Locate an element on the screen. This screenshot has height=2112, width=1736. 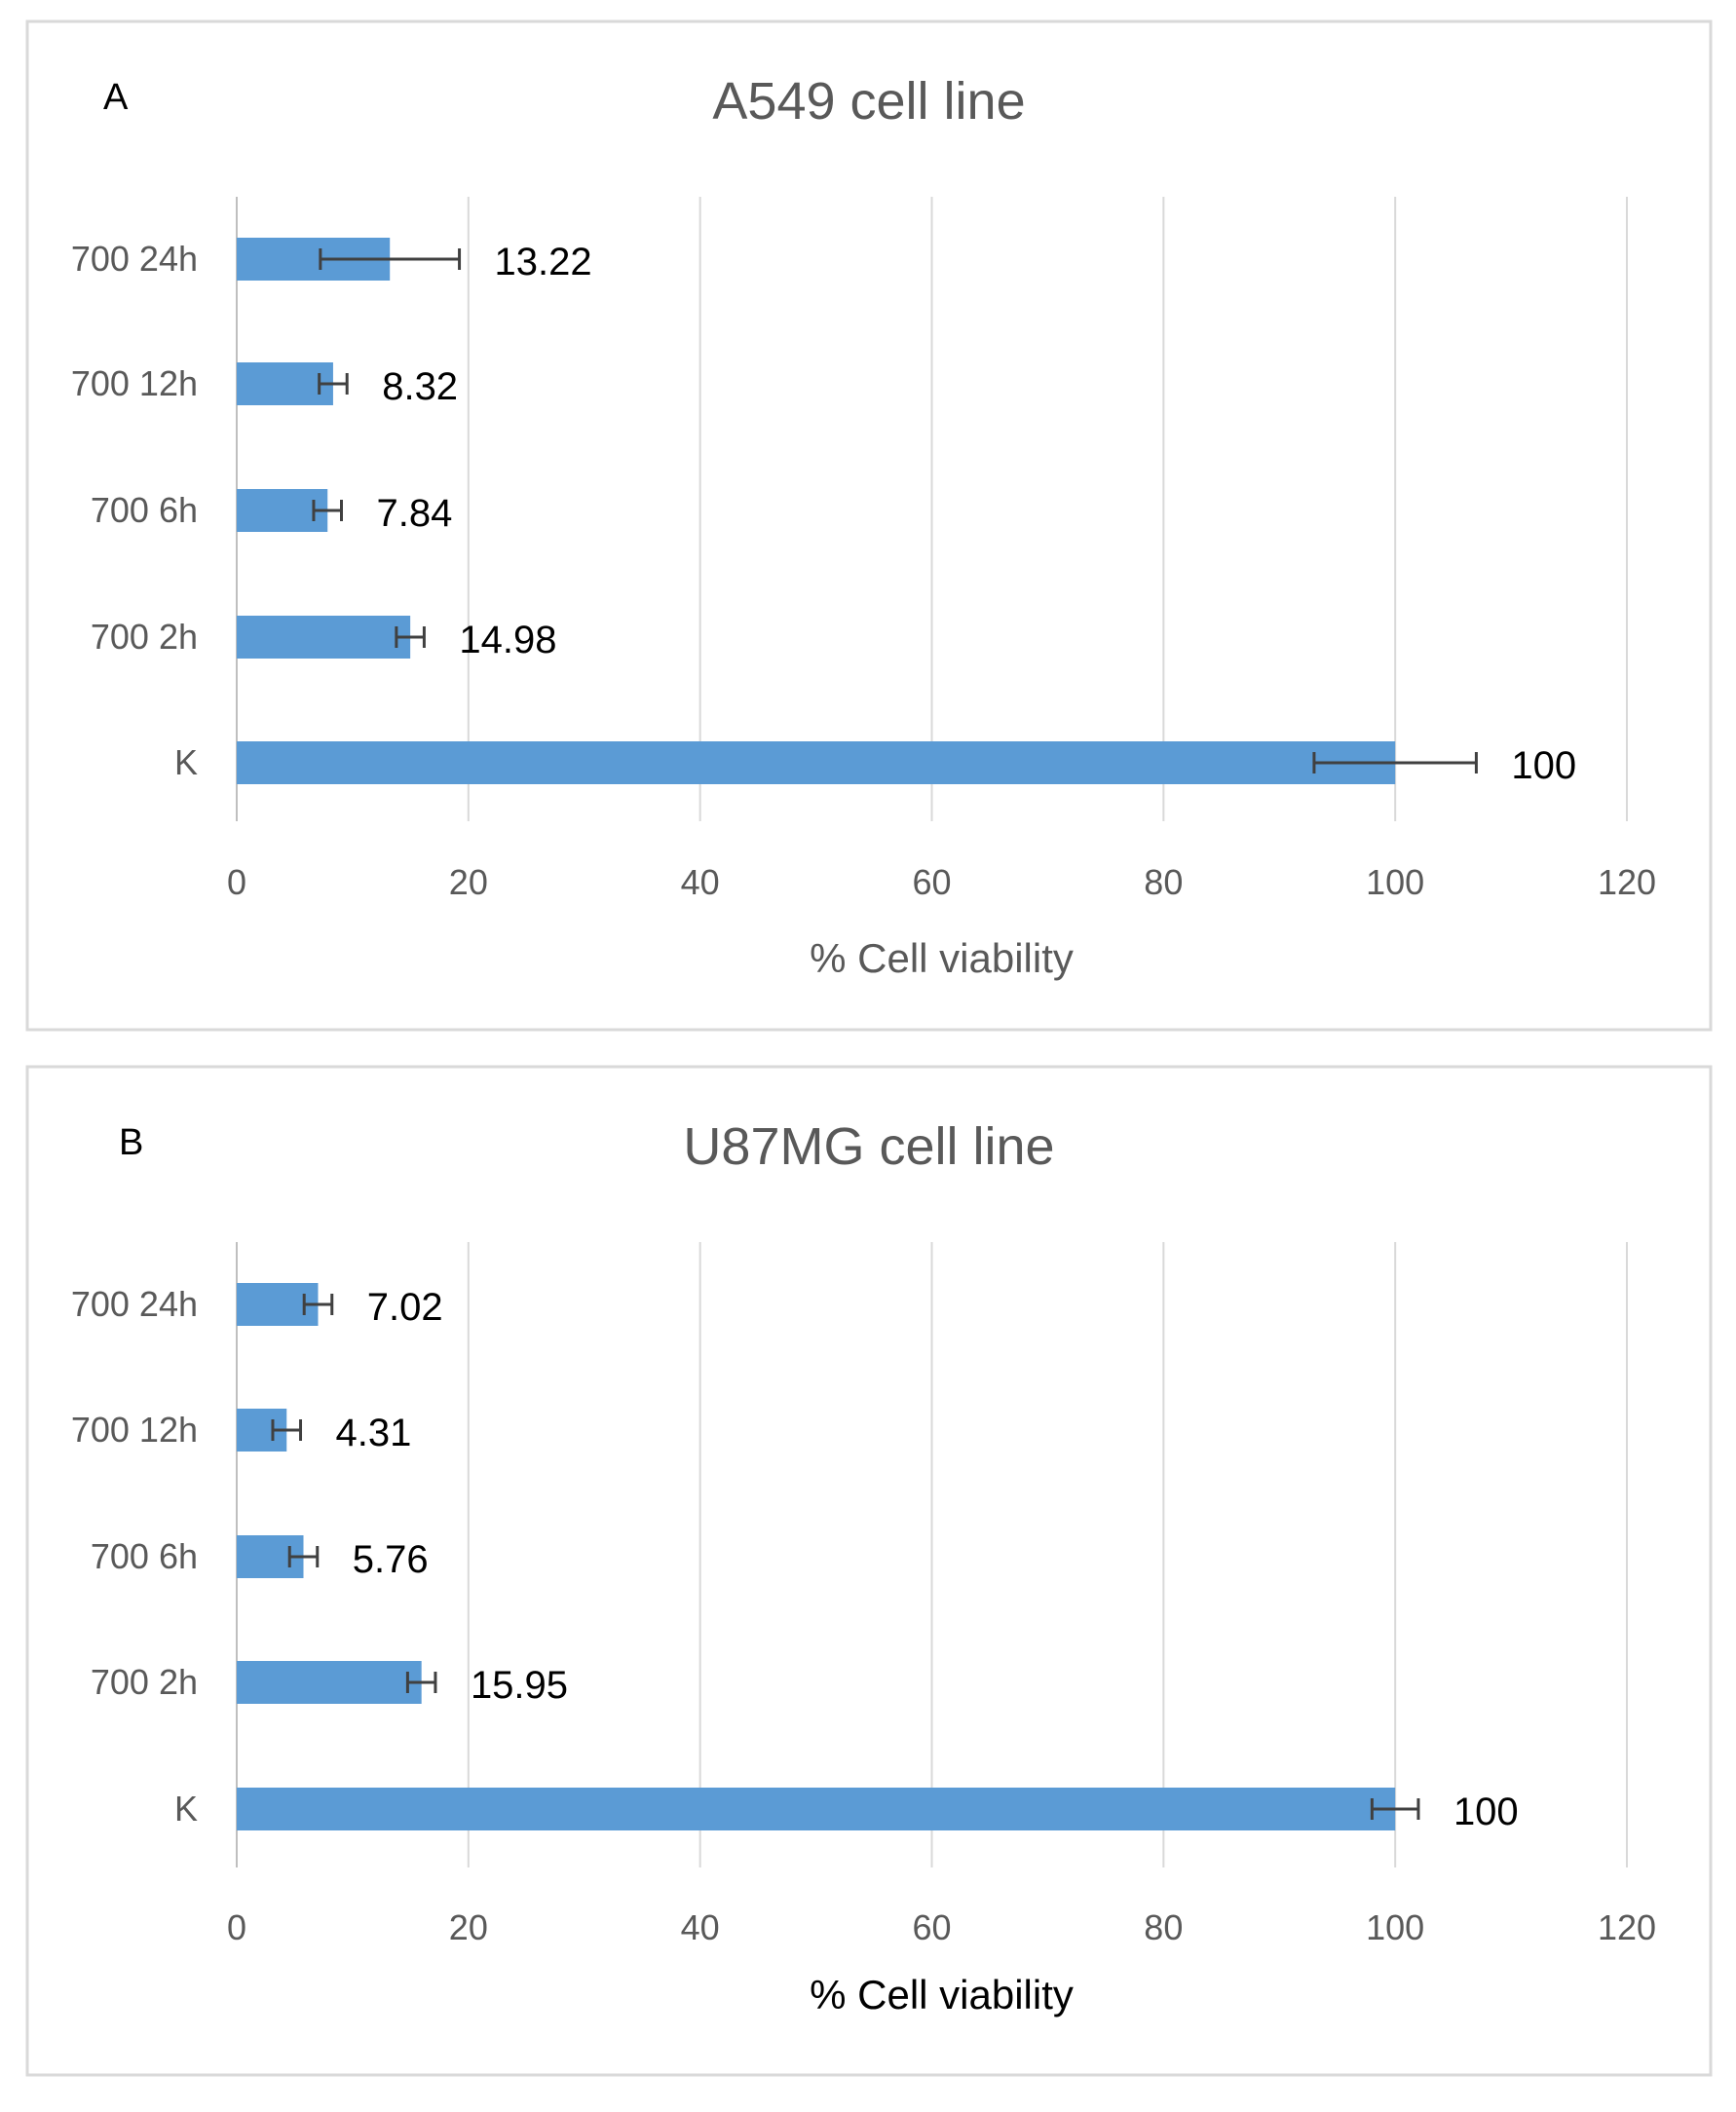
panel-letter: A is located at coordinates (116, 98).